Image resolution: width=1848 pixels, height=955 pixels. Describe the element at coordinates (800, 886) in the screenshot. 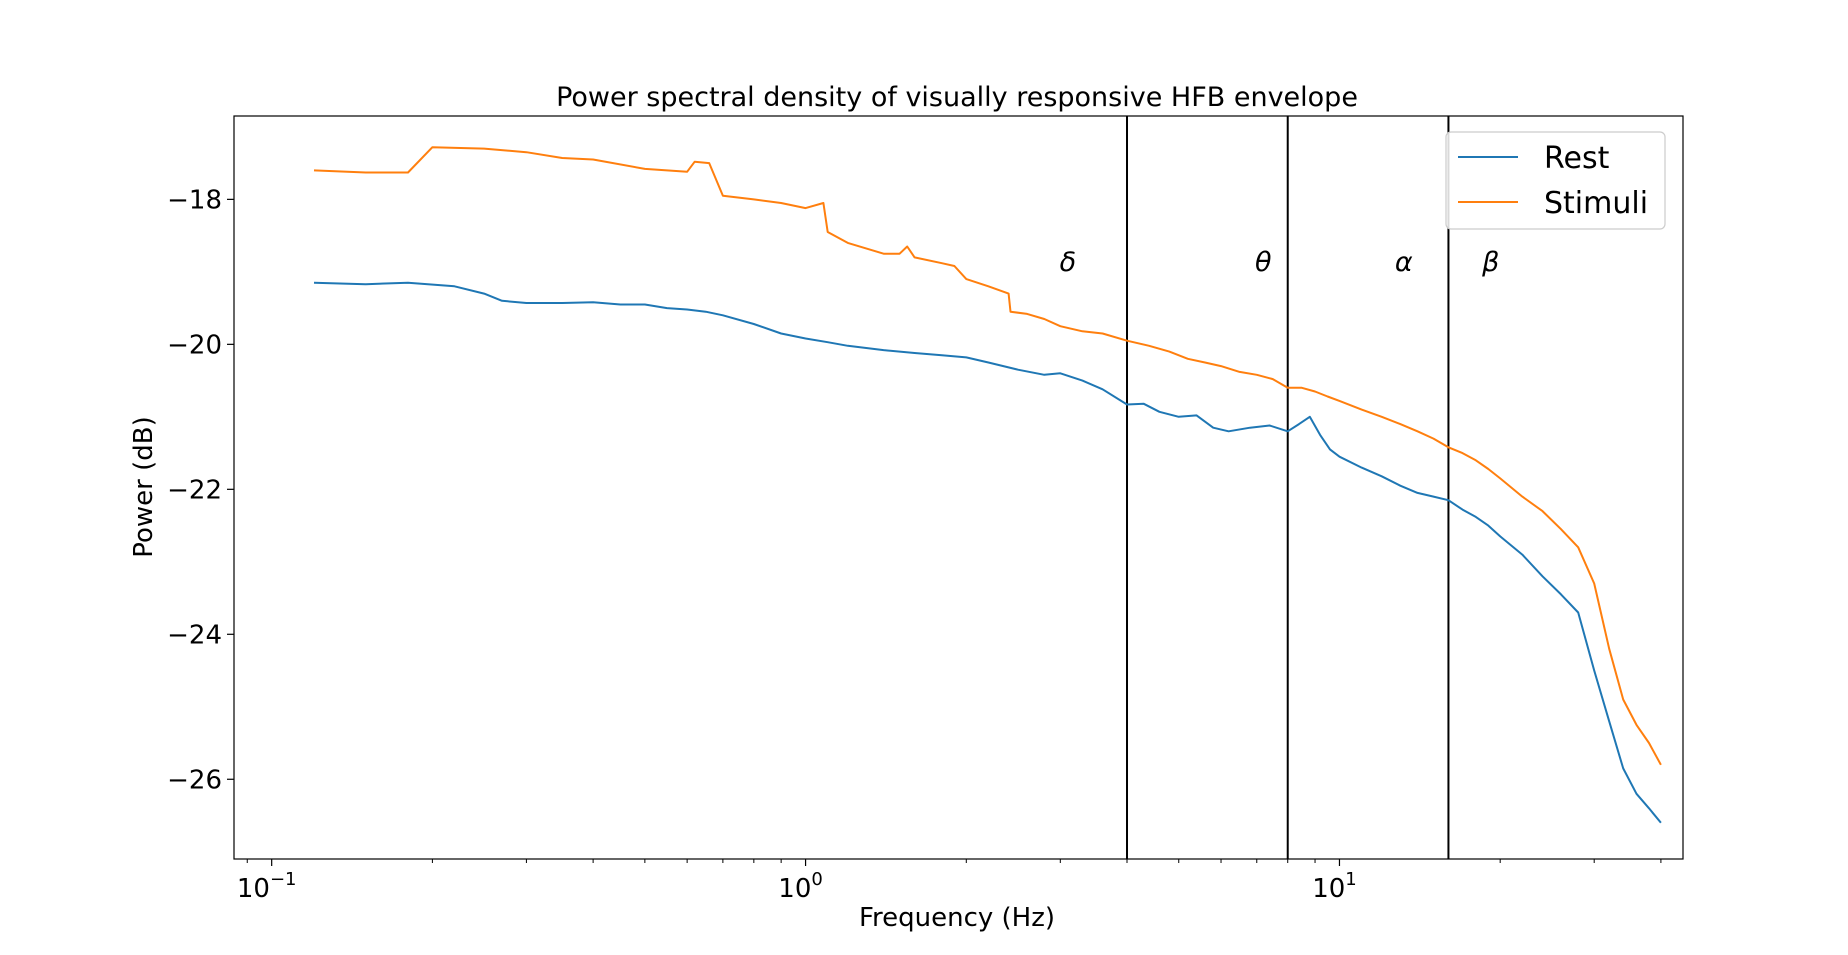

I see `x-tick-label: 10⁰` at that location.